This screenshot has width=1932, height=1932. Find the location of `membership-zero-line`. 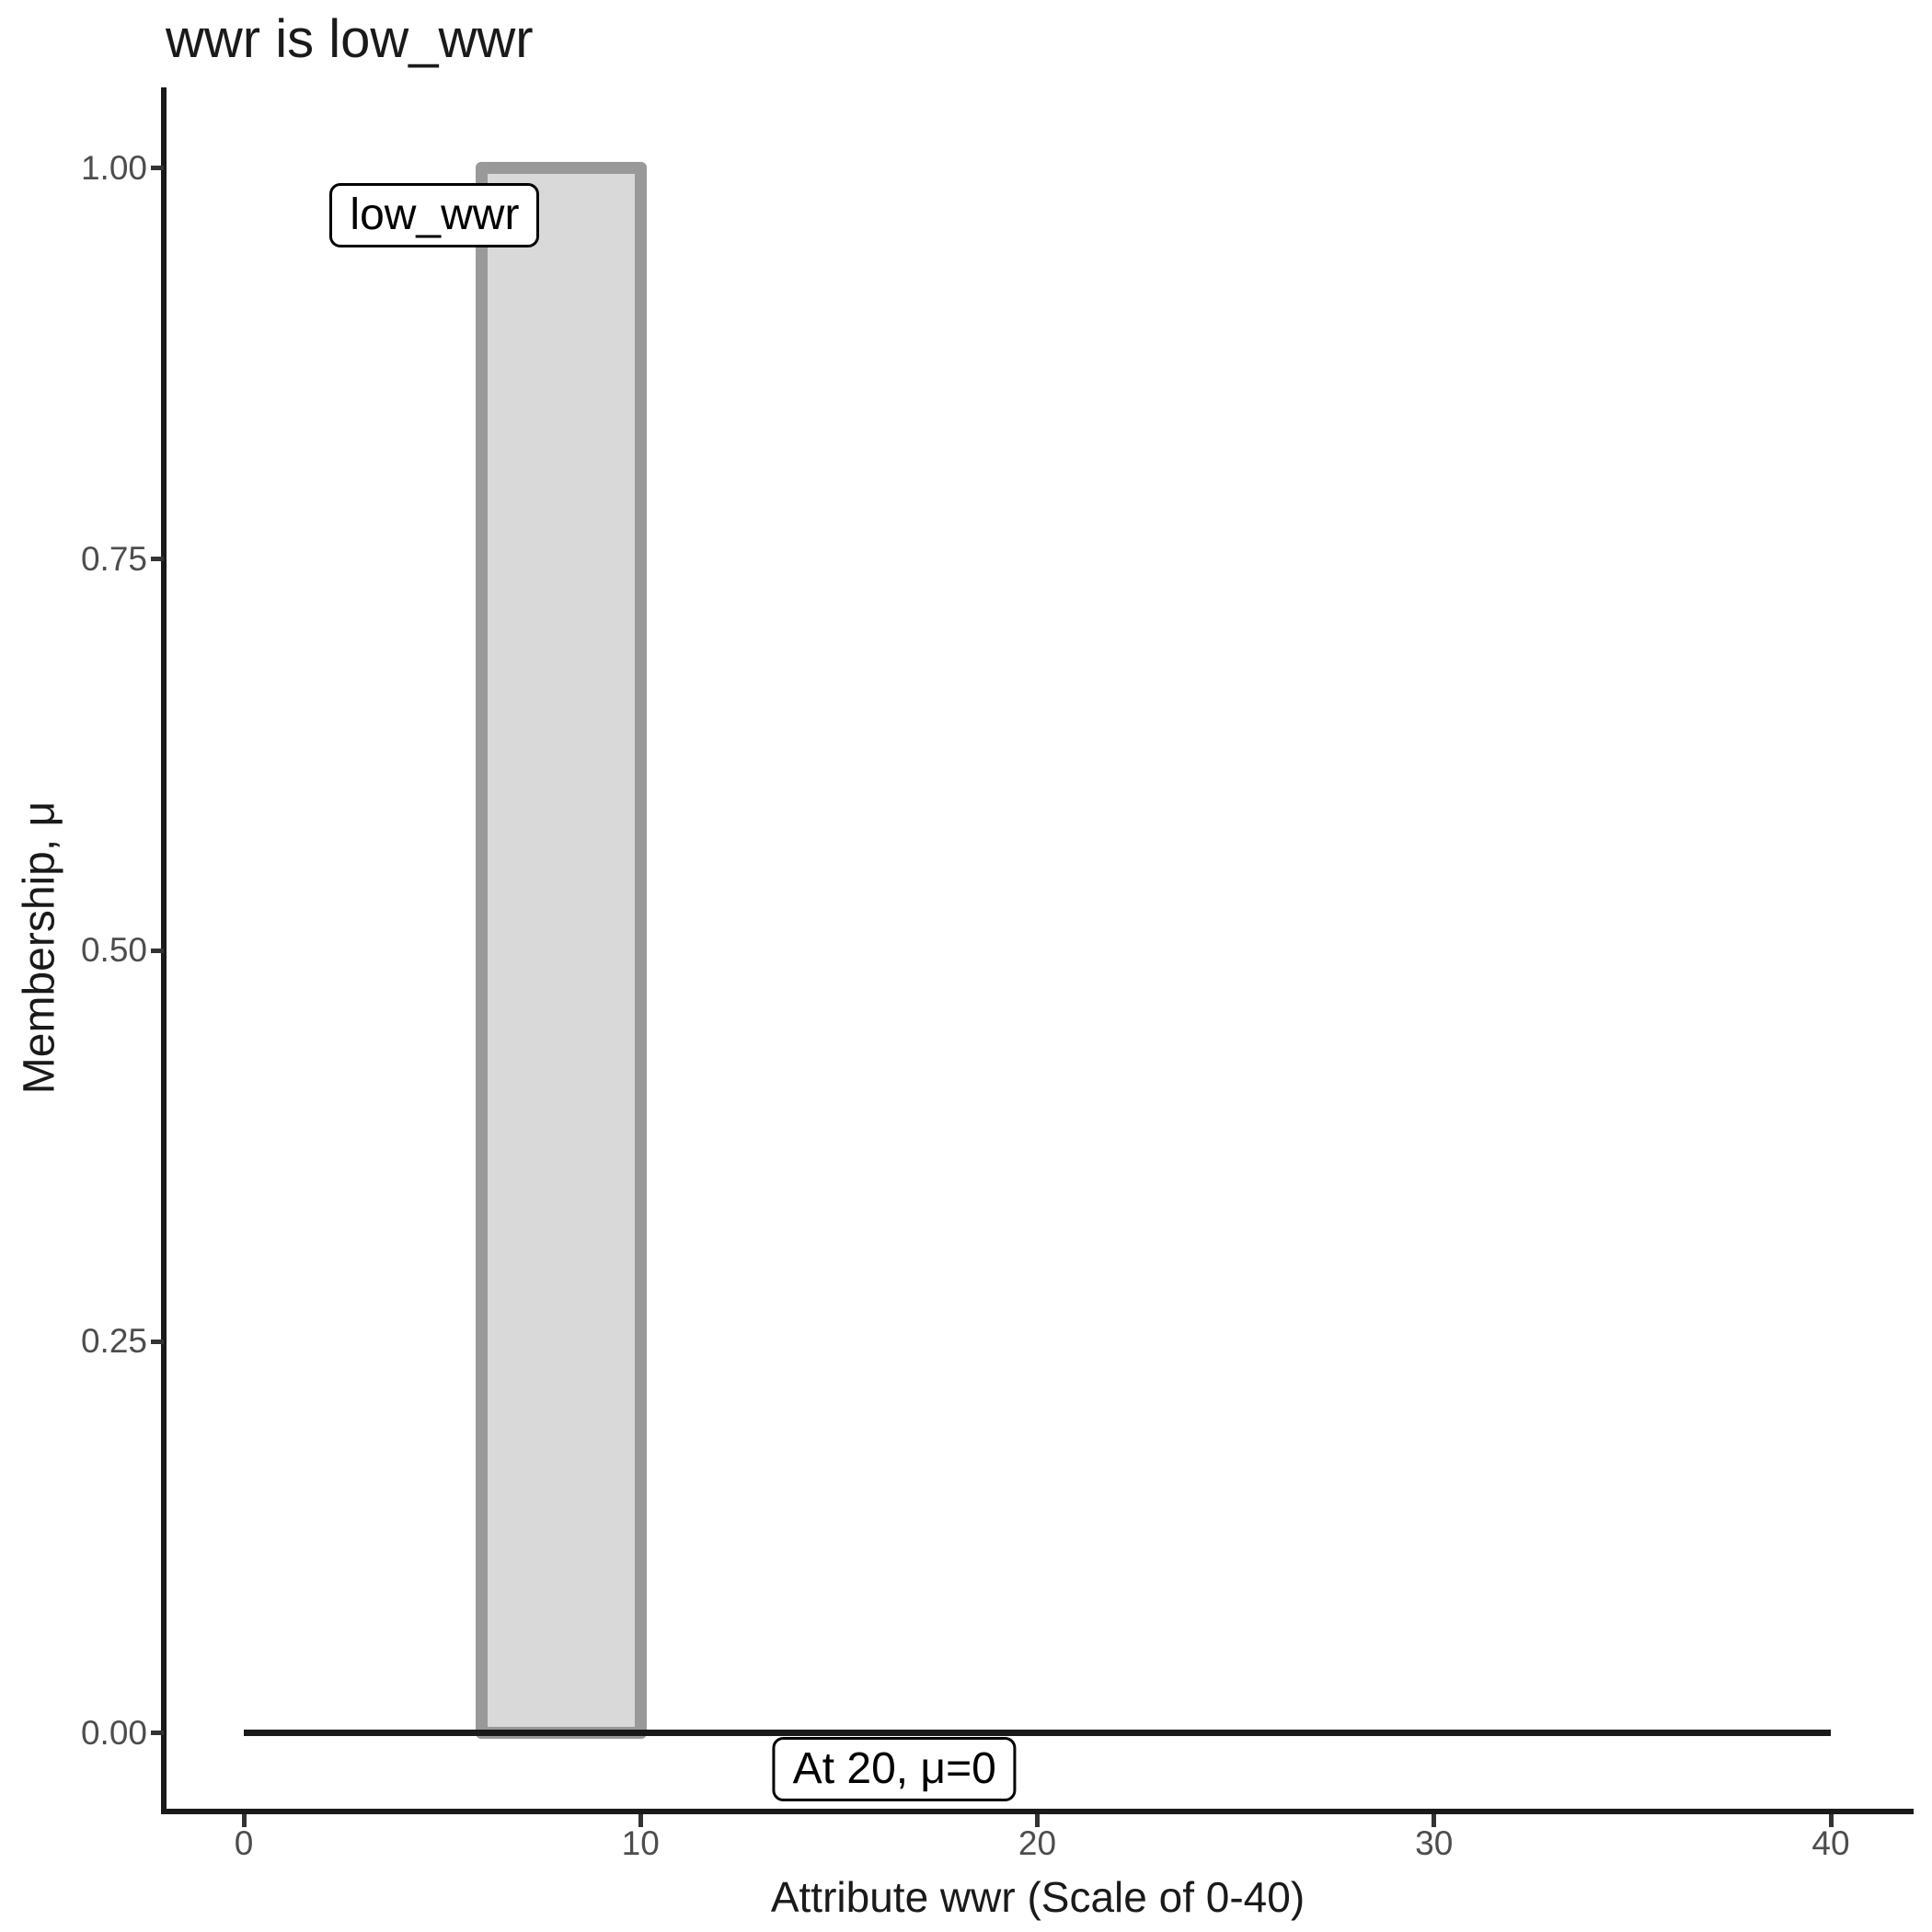

membership-zero-line is located at coordinates (1037, 1733).